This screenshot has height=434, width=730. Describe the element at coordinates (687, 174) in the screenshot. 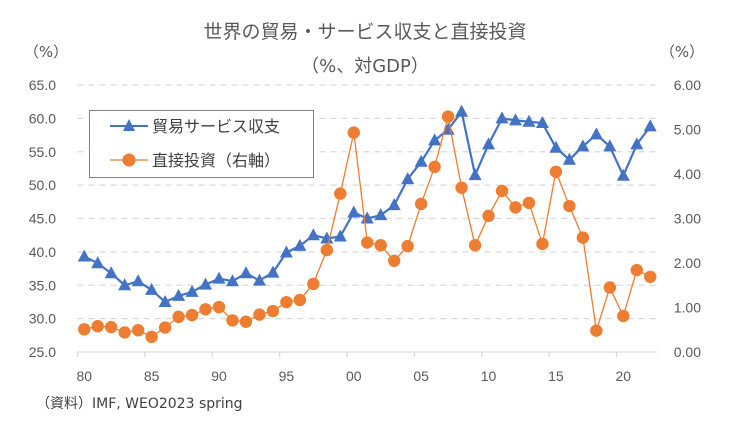

I see `right-y-tick-label: 4.00` at that location.